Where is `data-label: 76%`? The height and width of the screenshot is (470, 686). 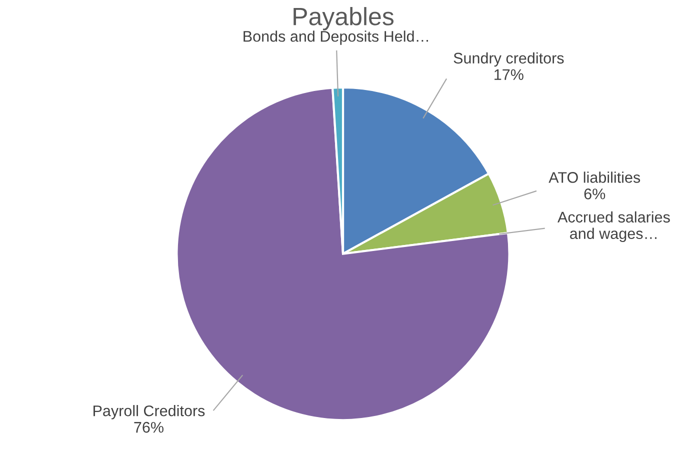
data-label: 76% is located at coordinates (149, 427).